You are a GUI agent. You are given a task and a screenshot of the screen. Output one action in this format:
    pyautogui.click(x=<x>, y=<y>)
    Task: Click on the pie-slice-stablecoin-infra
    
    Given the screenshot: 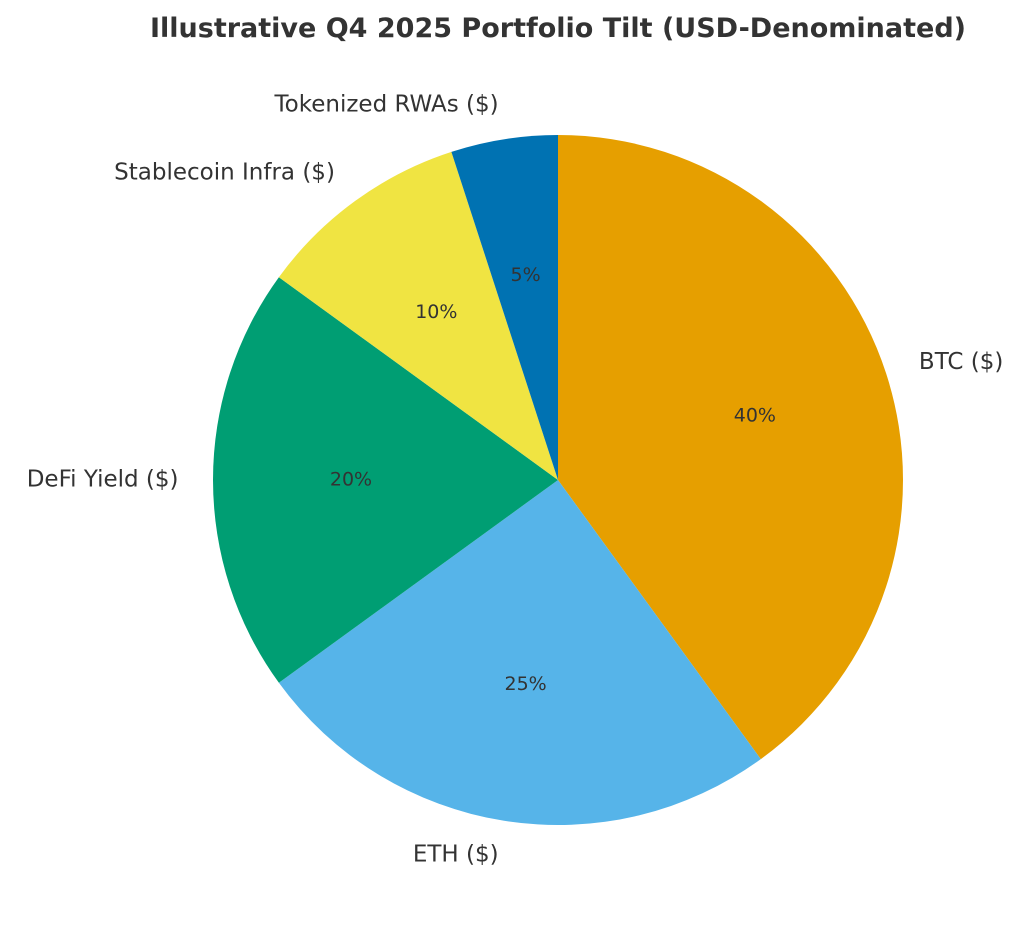 What is the action you would take?
    pyautogui.click(x=418, y=315)
    